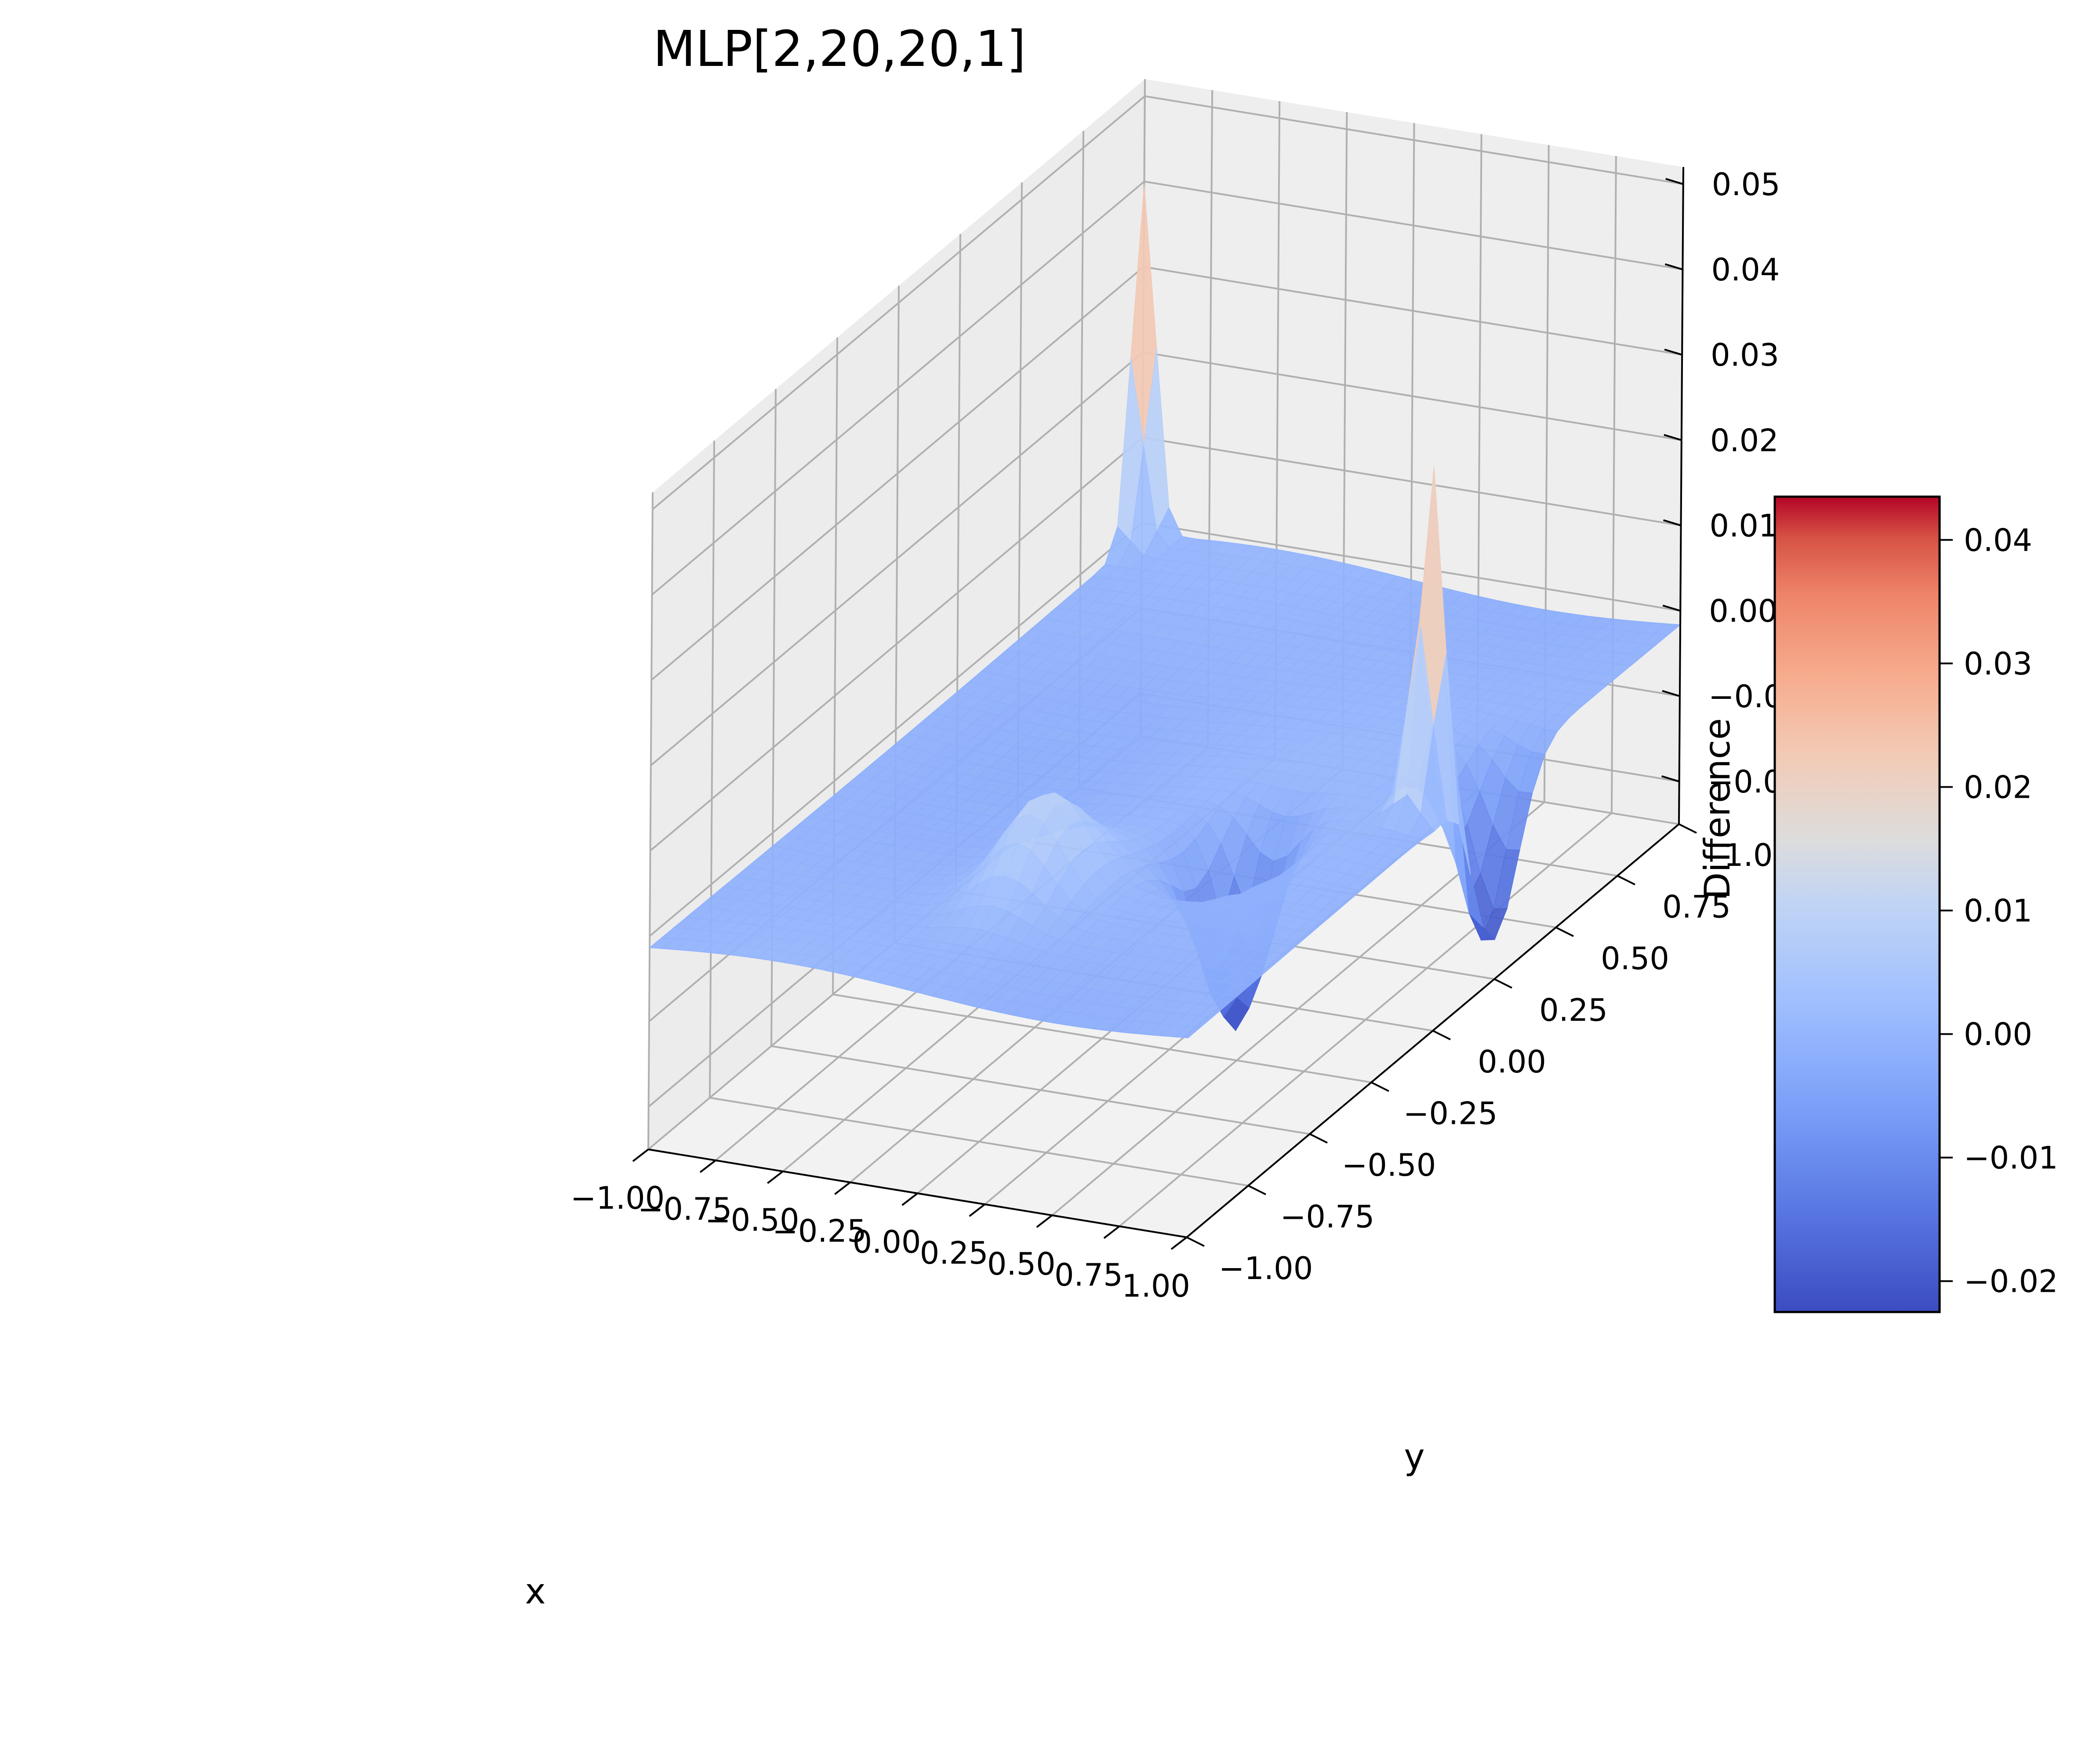 The height and width of the screenshot is (1741, 2100). Describe the element at coordinates (685, 1209) in the screenshot. I see `x-tick-label: −0.75` at that location.